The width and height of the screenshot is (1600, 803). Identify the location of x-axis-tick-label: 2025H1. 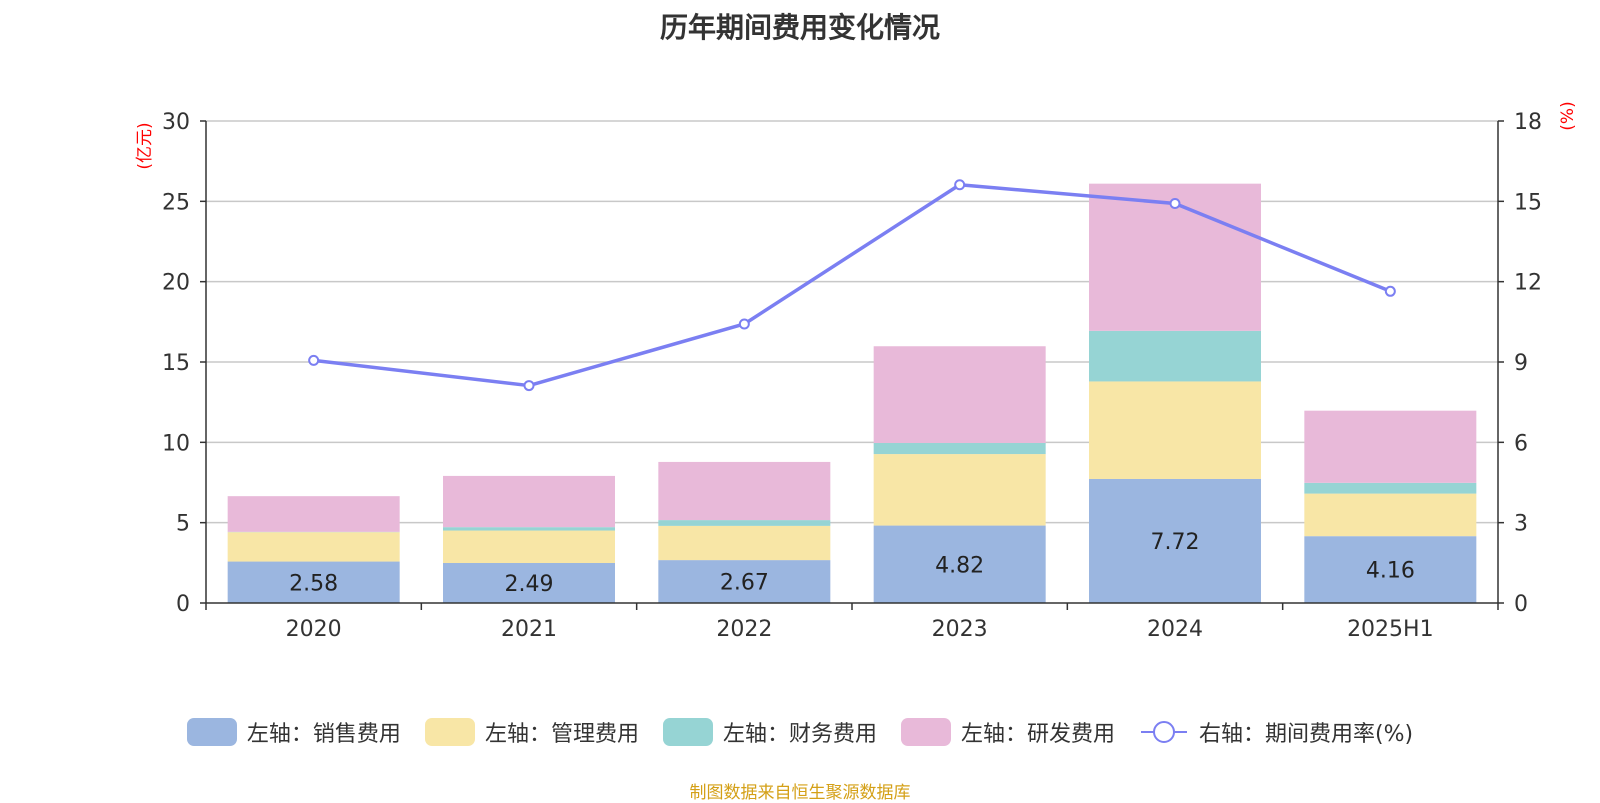
(1390, 629).